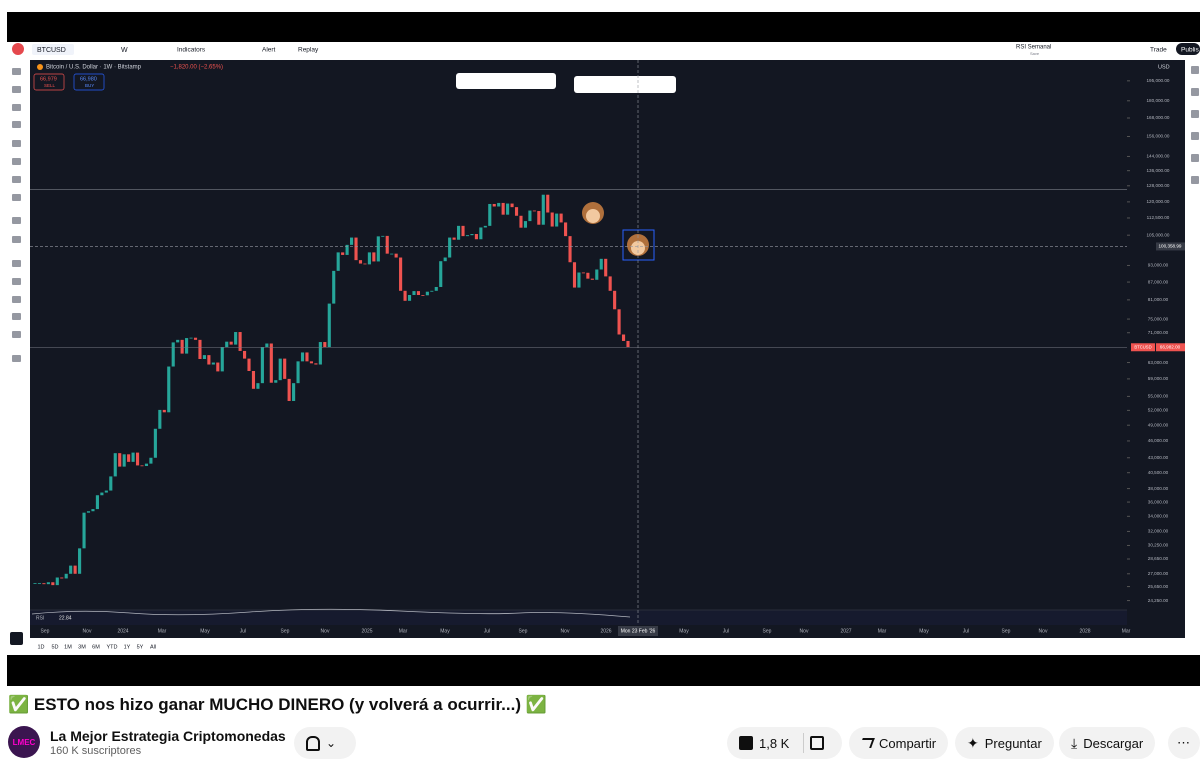 The image size is (1200, 768). I want to click on range-button: 1D, so click(40, 647).